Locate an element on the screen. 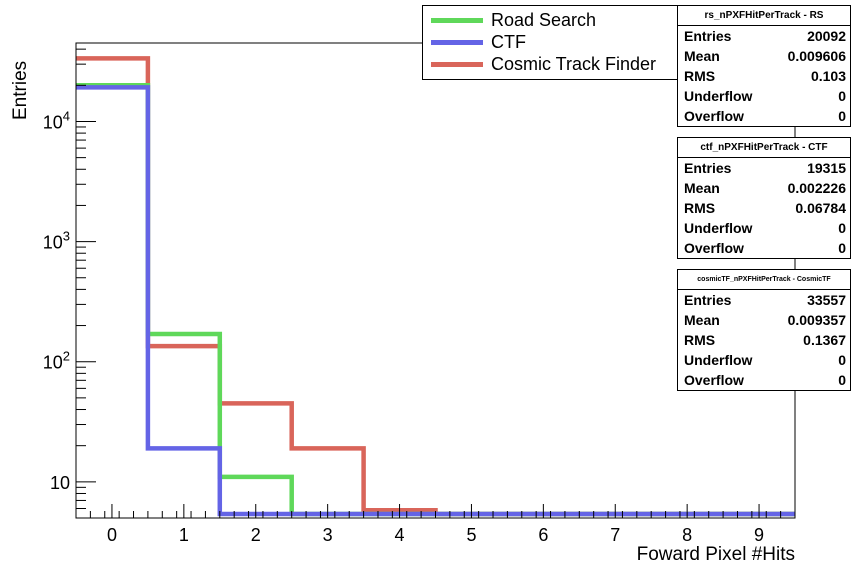 This screenshot has width=861, height=566. stat-row: RMS 0.1367 is located at coordinates (764, 340).